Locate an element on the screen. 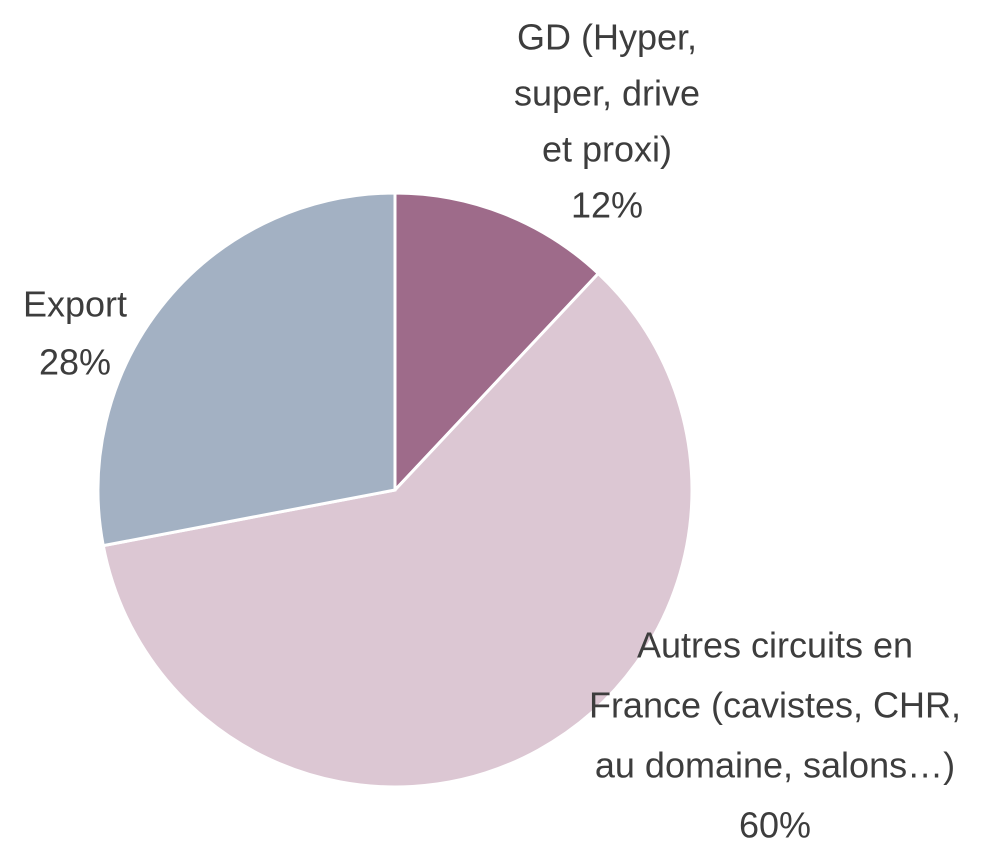  slice-label: au domaine, salons…) is located at coordinates (775, 765).